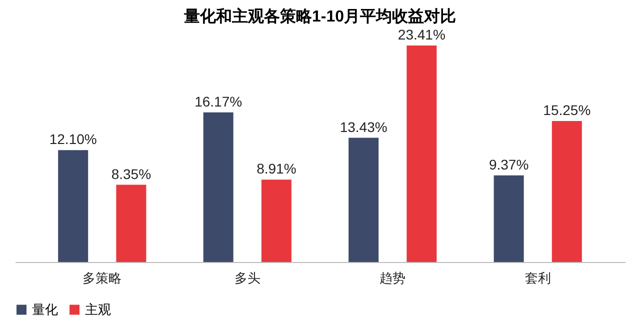 The image size is (640, 325). What do you see at coordinates (247, 278) in the screenshot?
I see `x-tick-label: 多头` at bounding box center [247, 278].